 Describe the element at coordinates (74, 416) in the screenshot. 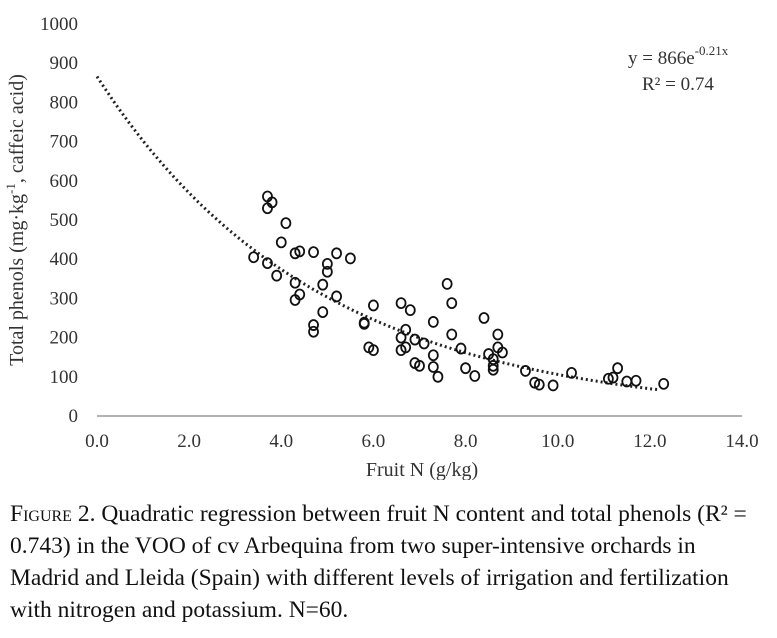

I see `y-tick-label: 0` at that location.